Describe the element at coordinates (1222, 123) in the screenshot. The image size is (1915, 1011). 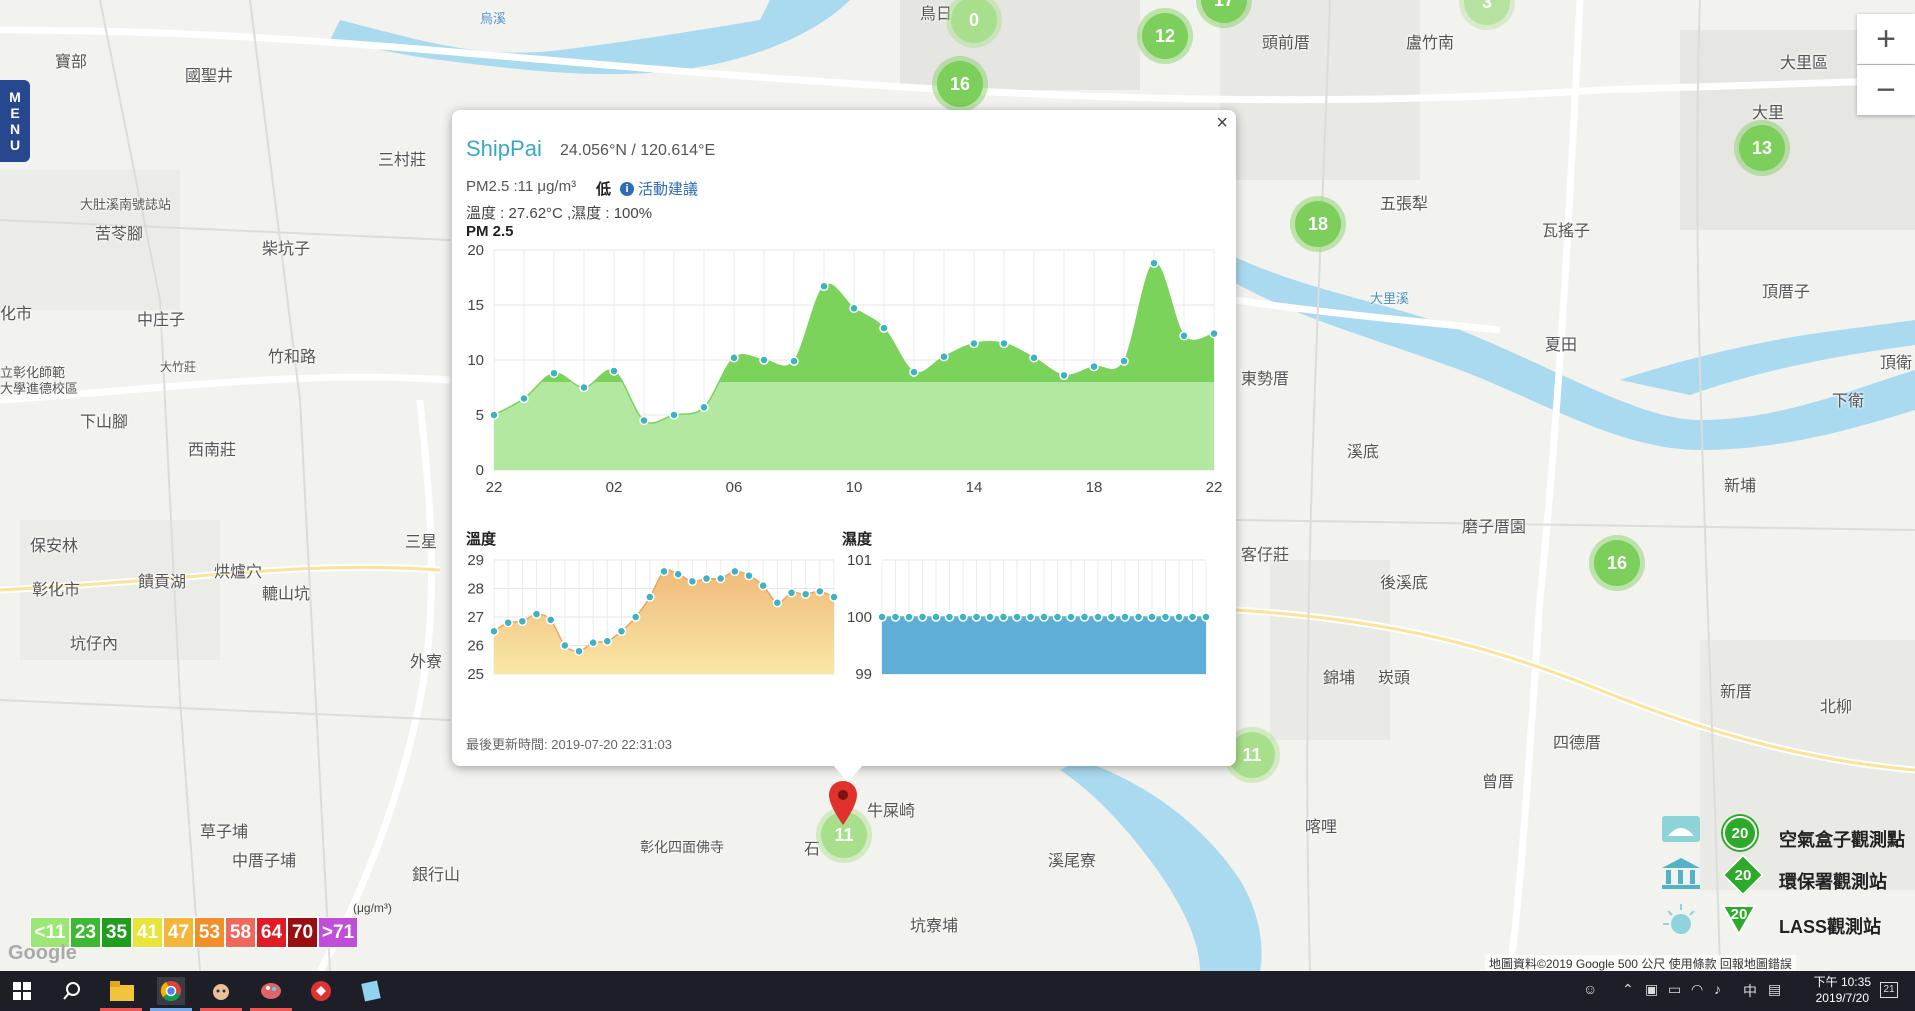
I see `close-button: ×` at that location.